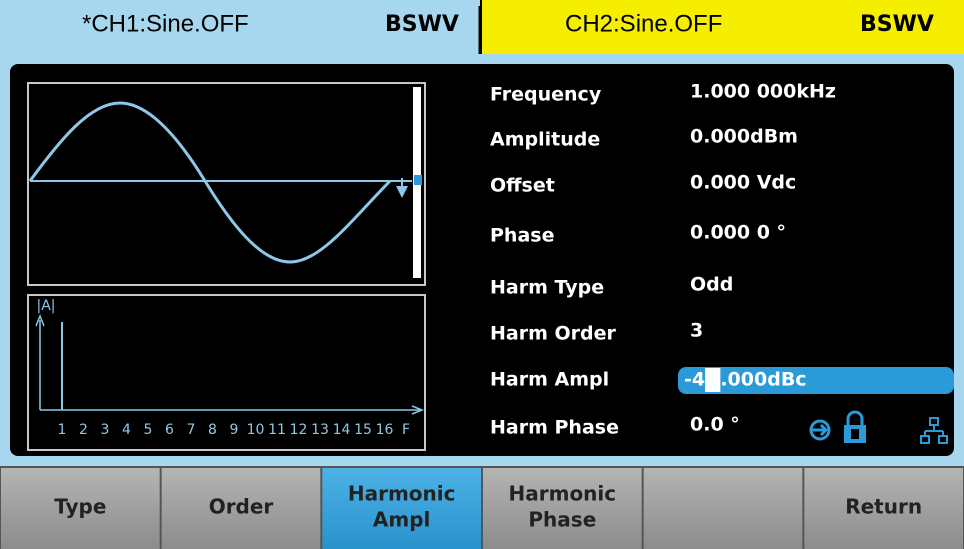 This screenshot has height=549, width=964. Describe the element at coordinates (855, 434) in the screenshot. I see `lock-keyhole` at that location.